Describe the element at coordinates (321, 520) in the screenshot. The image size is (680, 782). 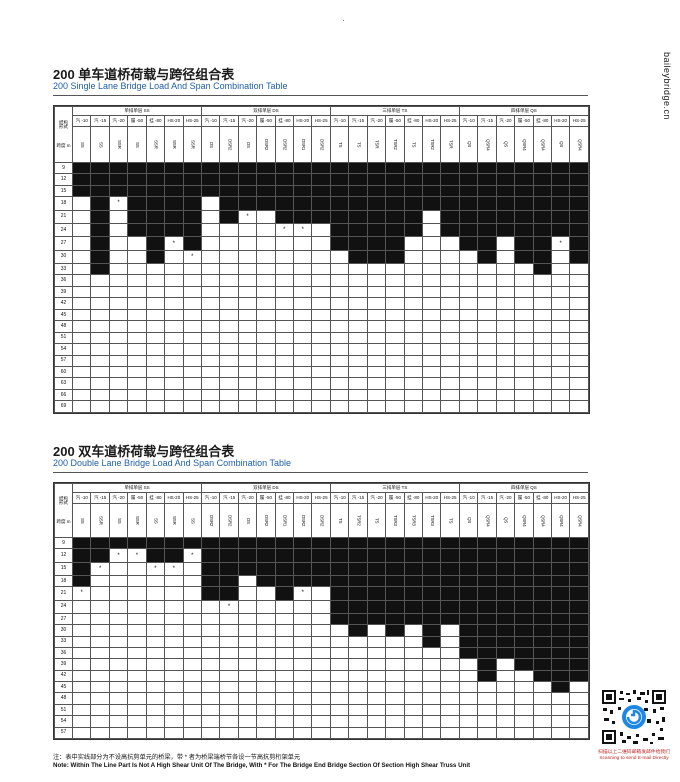
I see `double-config-header: DSR2` at that location.